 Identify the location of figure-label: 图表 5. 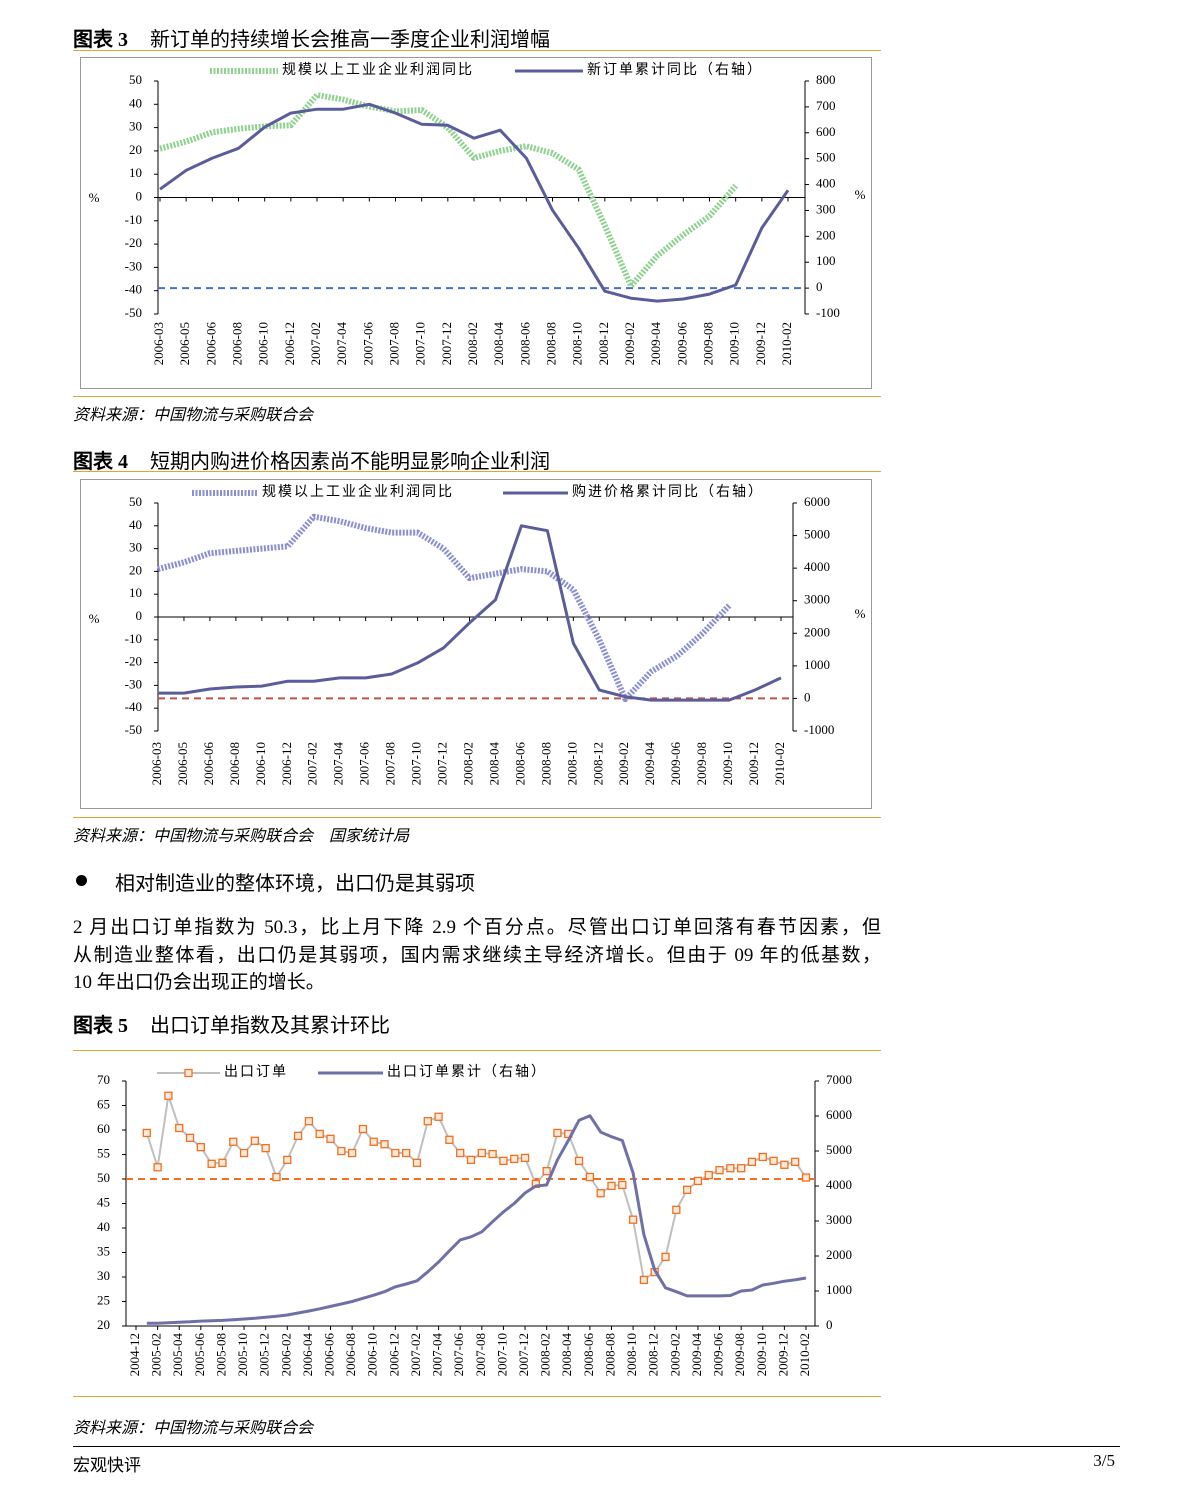
(100, 1026).